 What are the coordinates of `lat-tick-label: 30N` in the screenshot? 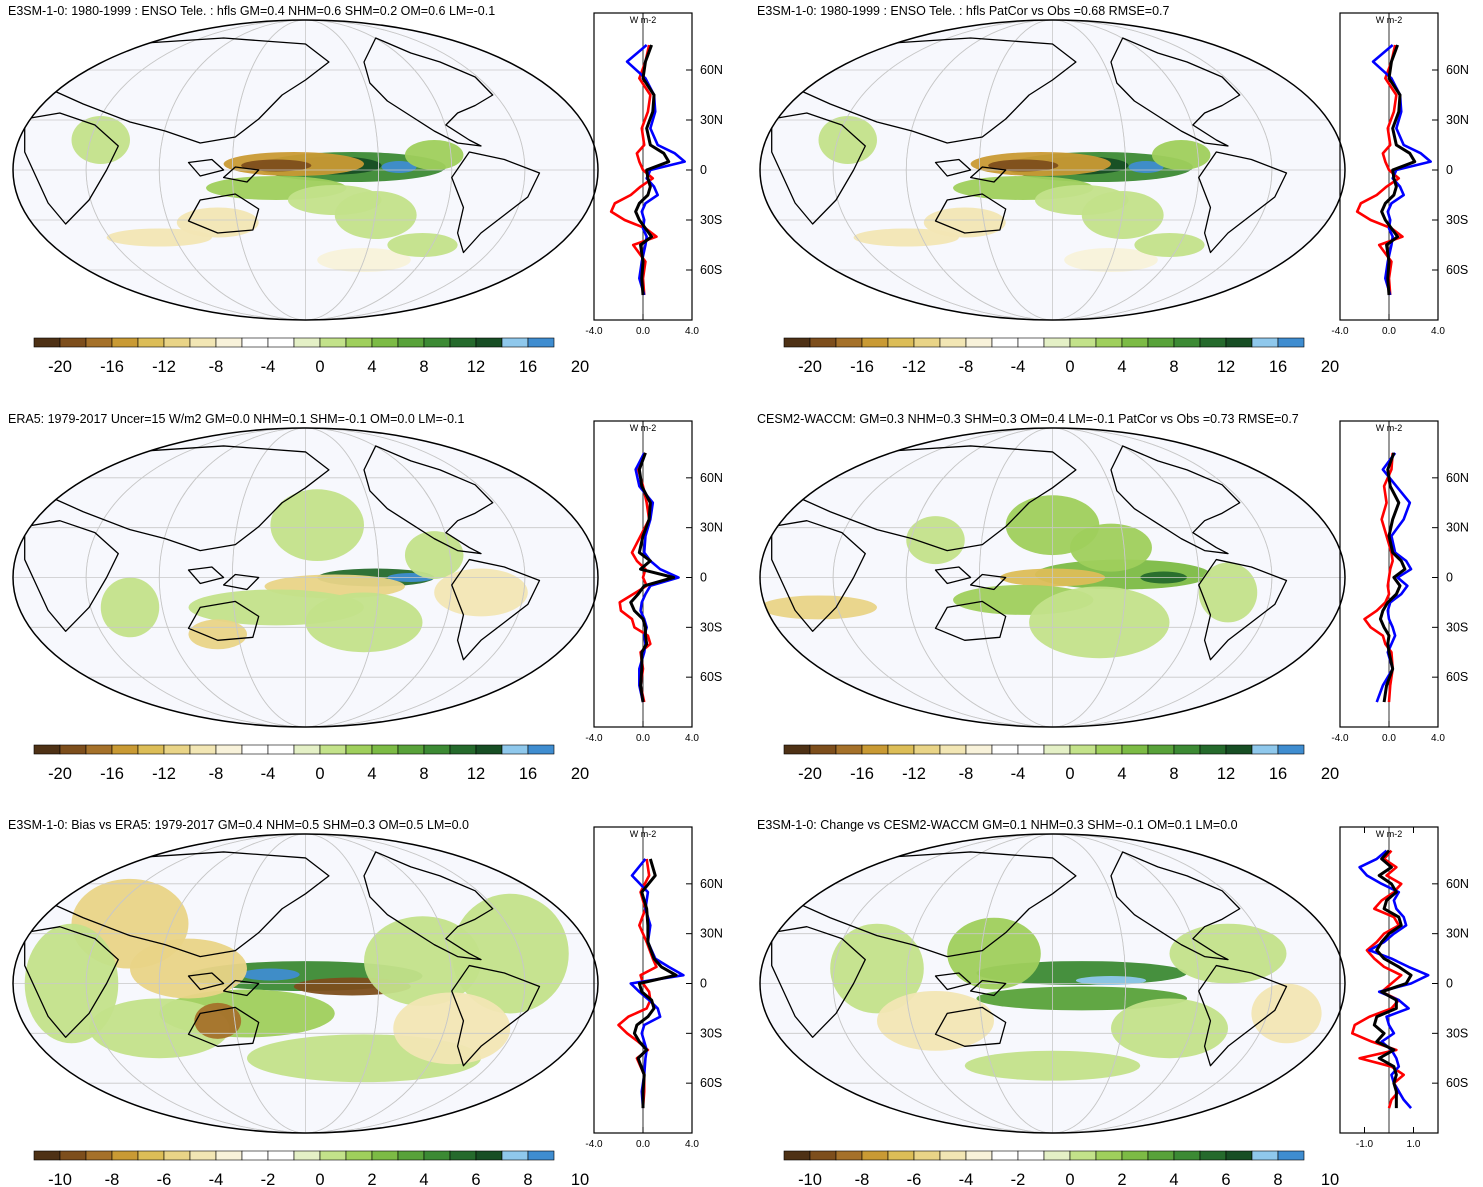 It's located at (711, 120).